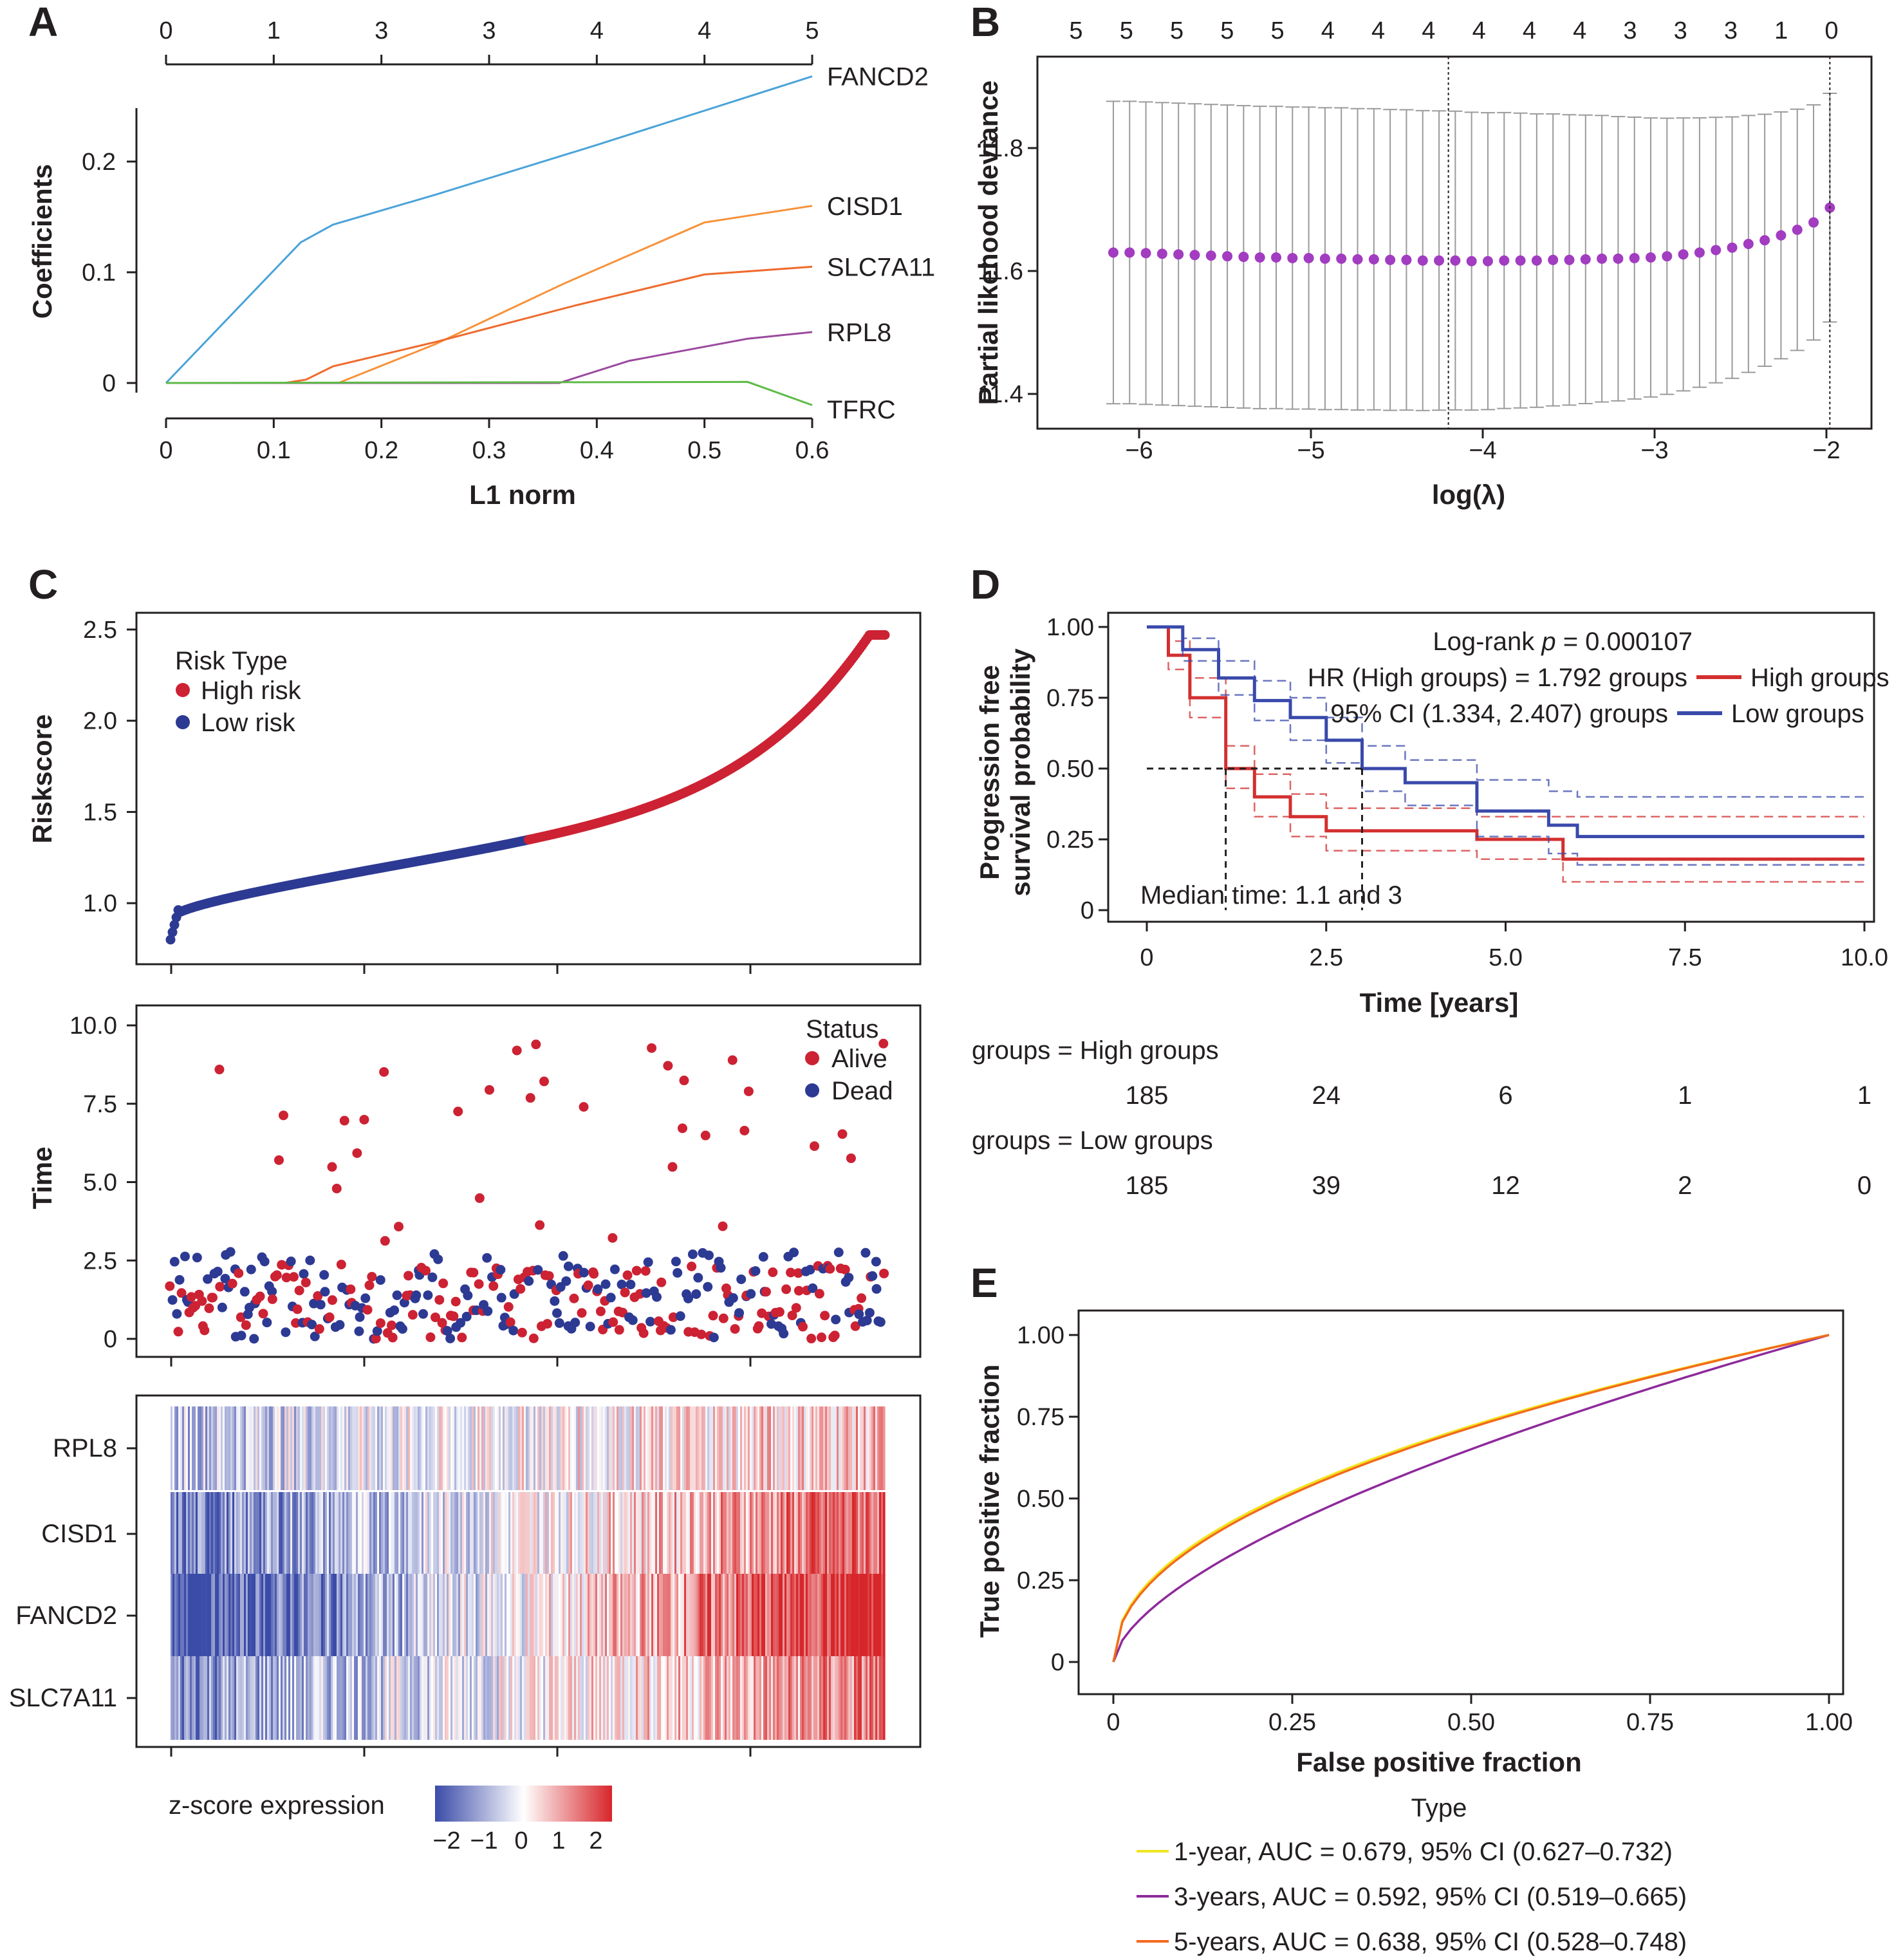  What do you see at coordinates (985, 584) in the screenshot?
I see `panel-letter-d: D` at bounding box center [985, 584].